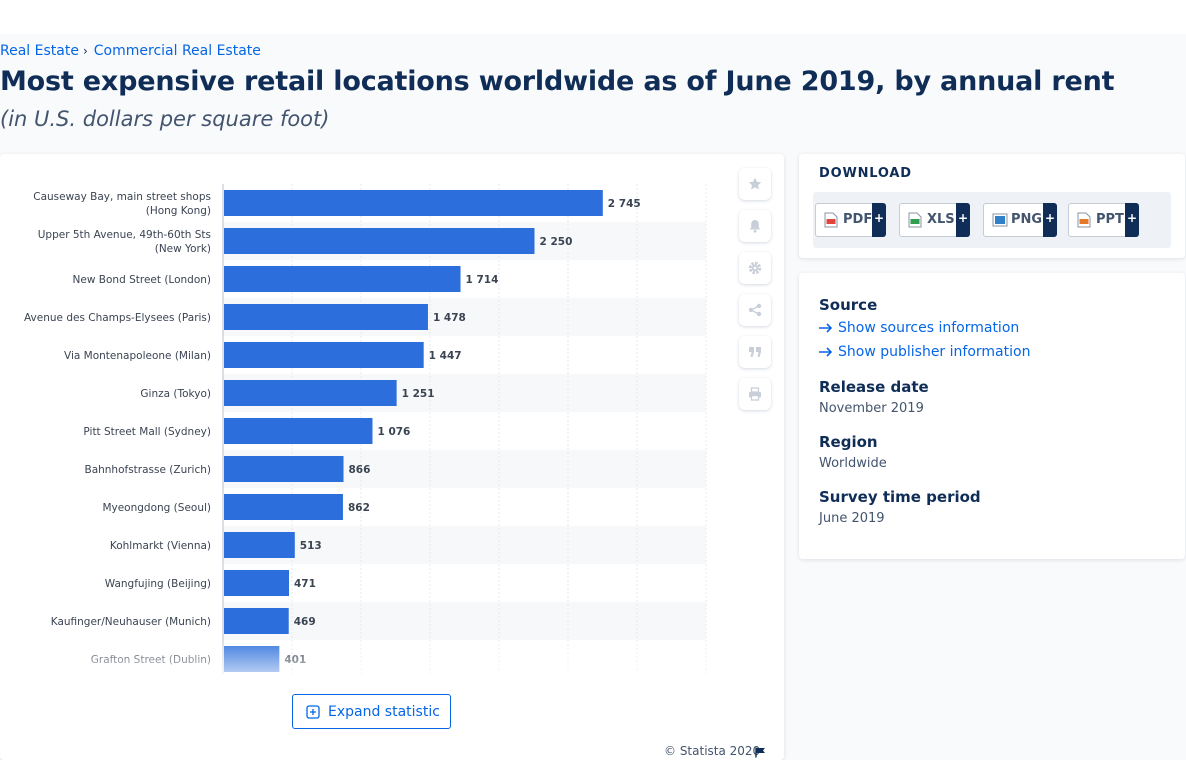 The image size is (1186, 760). What do you see at coordinates (848, 442) in the screenshot?
I see `region-heading: Region` at bounding box center [848, 442].